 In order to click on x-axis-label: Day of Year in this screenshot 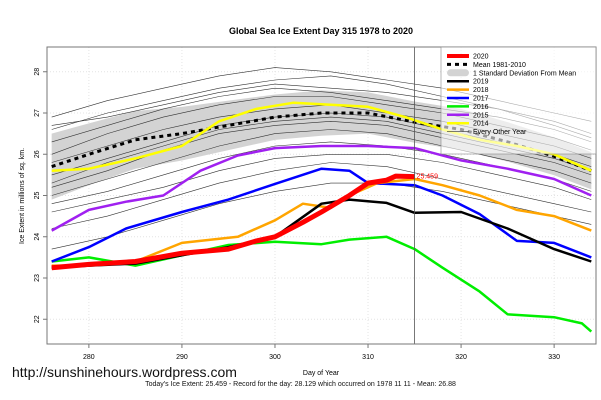, I will do `click(321, 373)`.